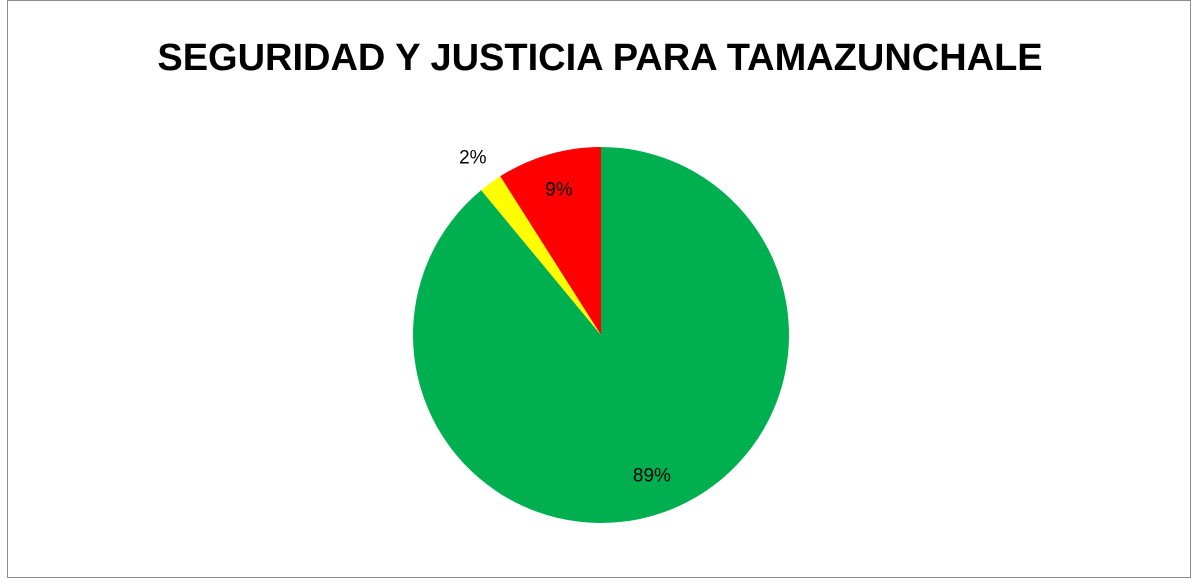 Image resolution: width=1191 pixels, height=579 pixels. What do you see at coordinates (599, 58) in the screenshot?
I see `chart-title: SEGURIDAD Y JUSTICIA PARA TAMAZUNCHALE` at bounding box center [599, 58].